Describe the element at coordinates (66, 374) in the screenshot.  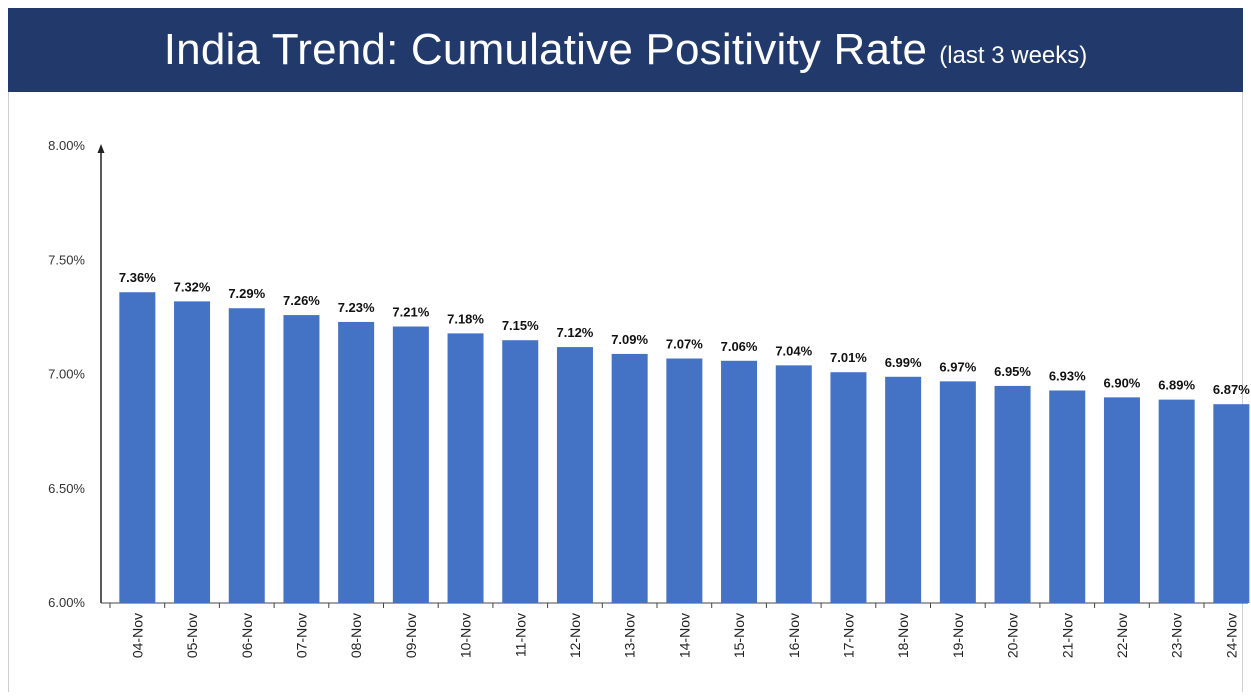
I see `y-tick-label: 7.00%` at that location.